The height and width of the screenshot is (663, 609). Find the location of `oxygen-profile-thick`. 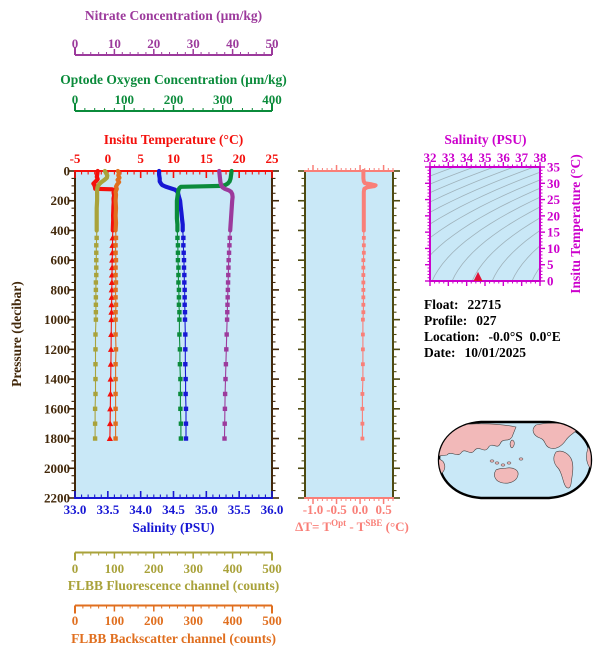

oxygen-profile-thick is located at coordinates (204, 200).